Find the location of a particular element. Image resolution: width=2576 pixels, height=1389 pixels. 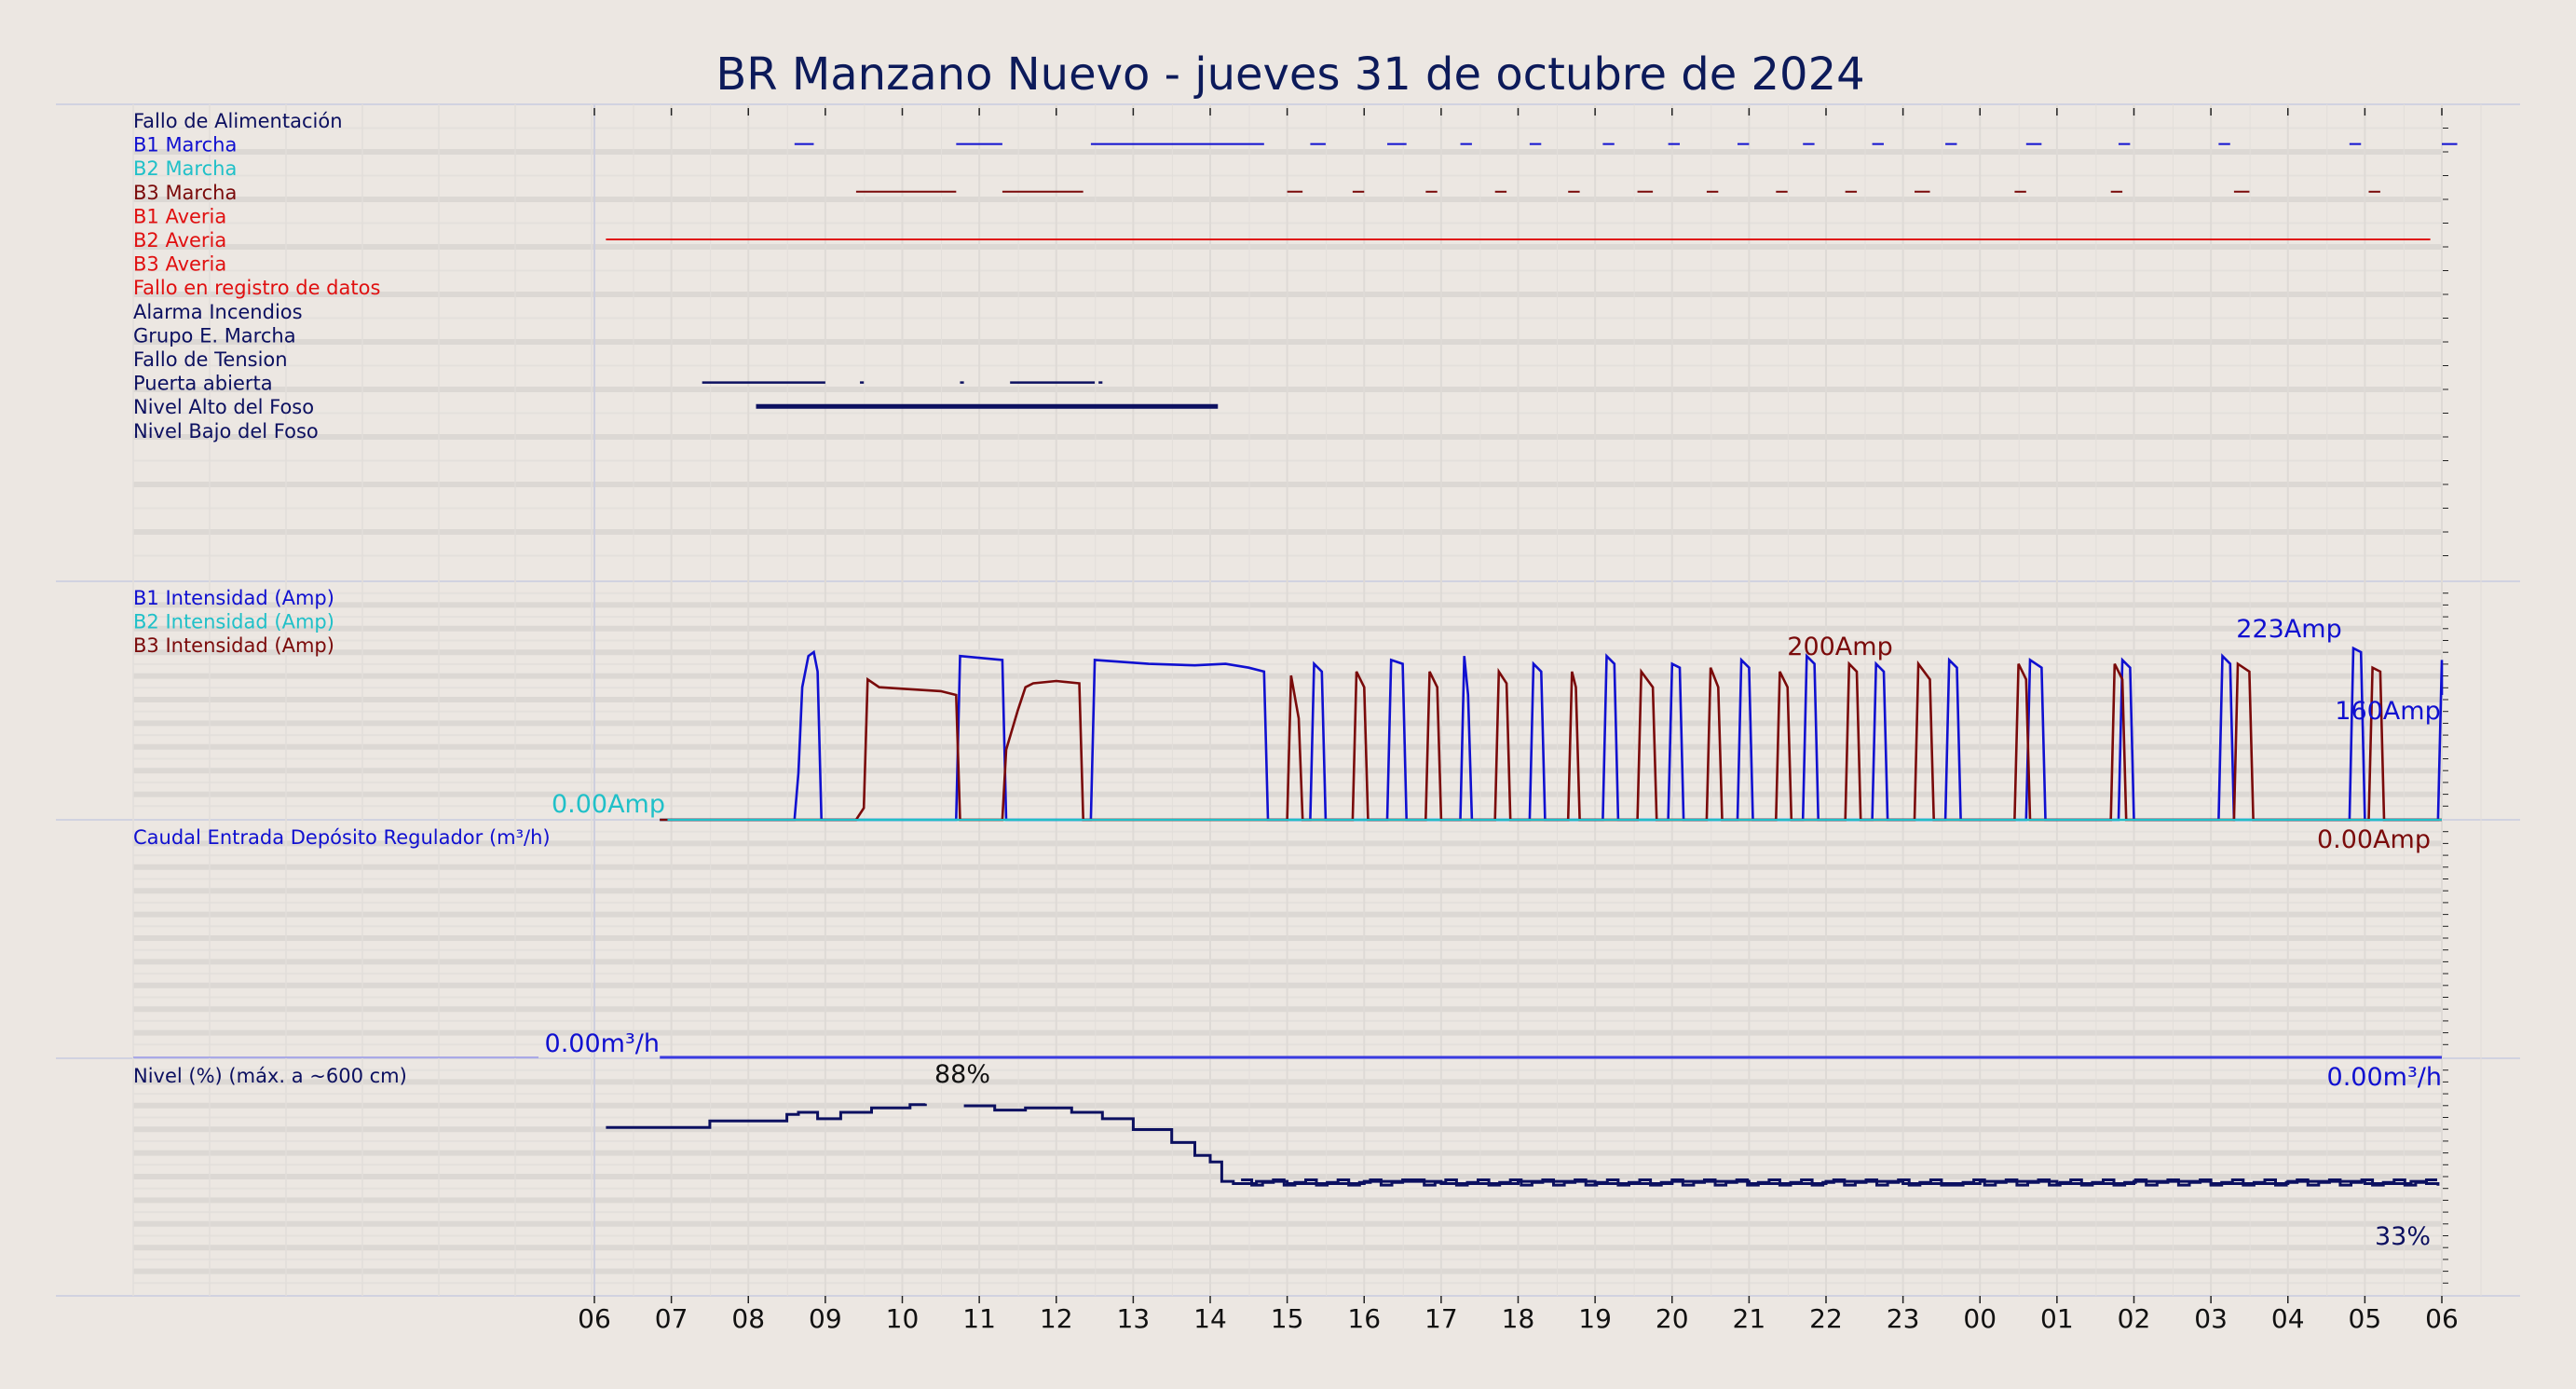

status-label: B3 Averia is located at coordinates (179, 264).